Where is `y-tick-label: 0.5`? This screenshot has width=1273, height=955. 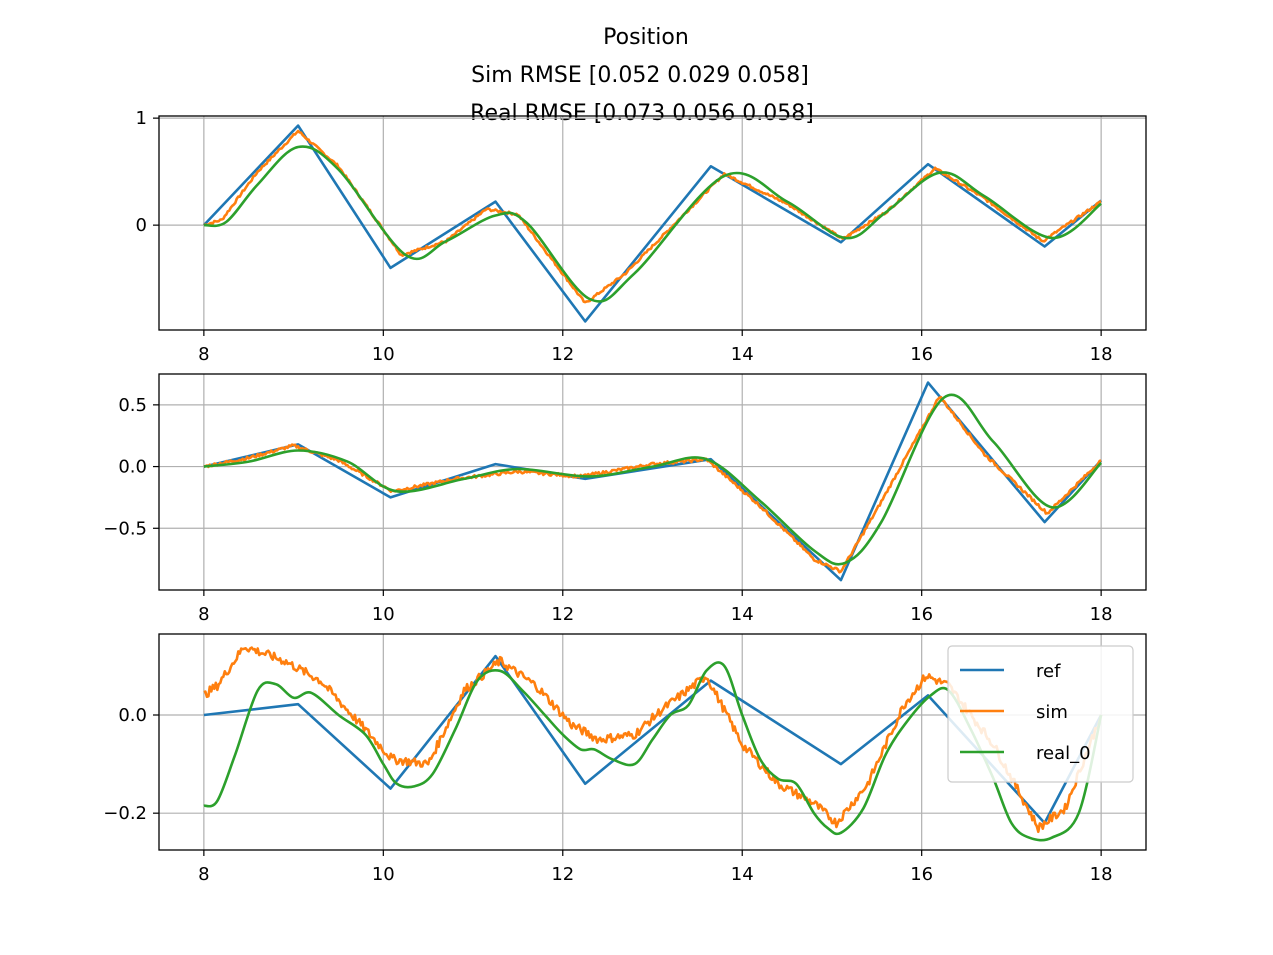
y-tick-label: 0.5 is located at coordinates (132, 405).